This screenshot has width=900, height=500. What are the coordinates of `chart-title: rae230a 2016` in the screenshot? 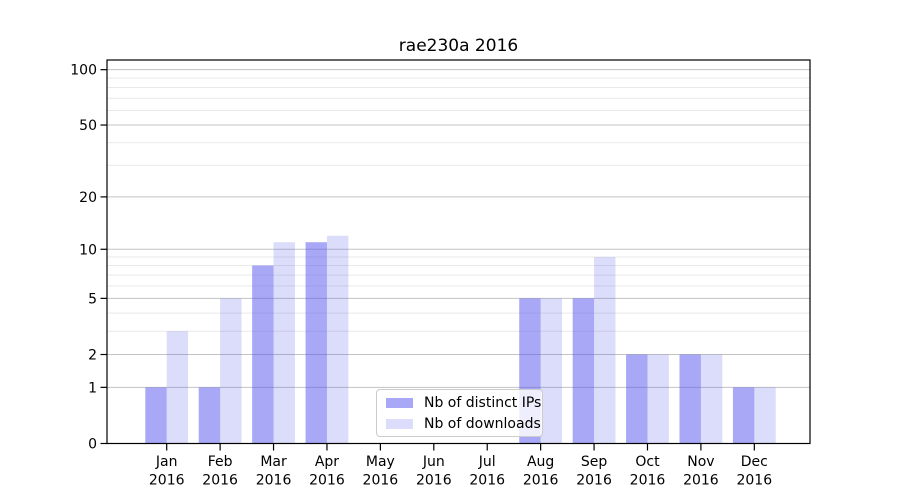 It's located at (458, 46).